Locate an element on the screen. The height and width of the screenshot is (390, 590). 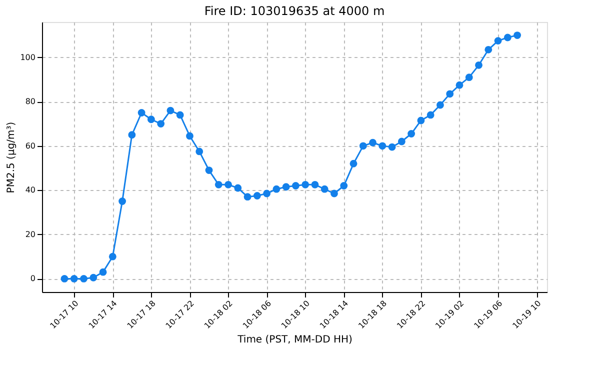
y-tick-label: 20 is located at coordinates (30, 234).